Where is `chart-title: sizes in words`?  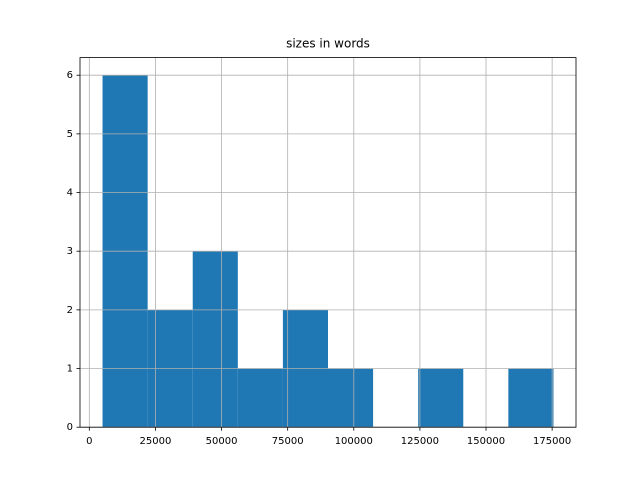 chart-title: sizes in words is located at coordinates (328, 44).